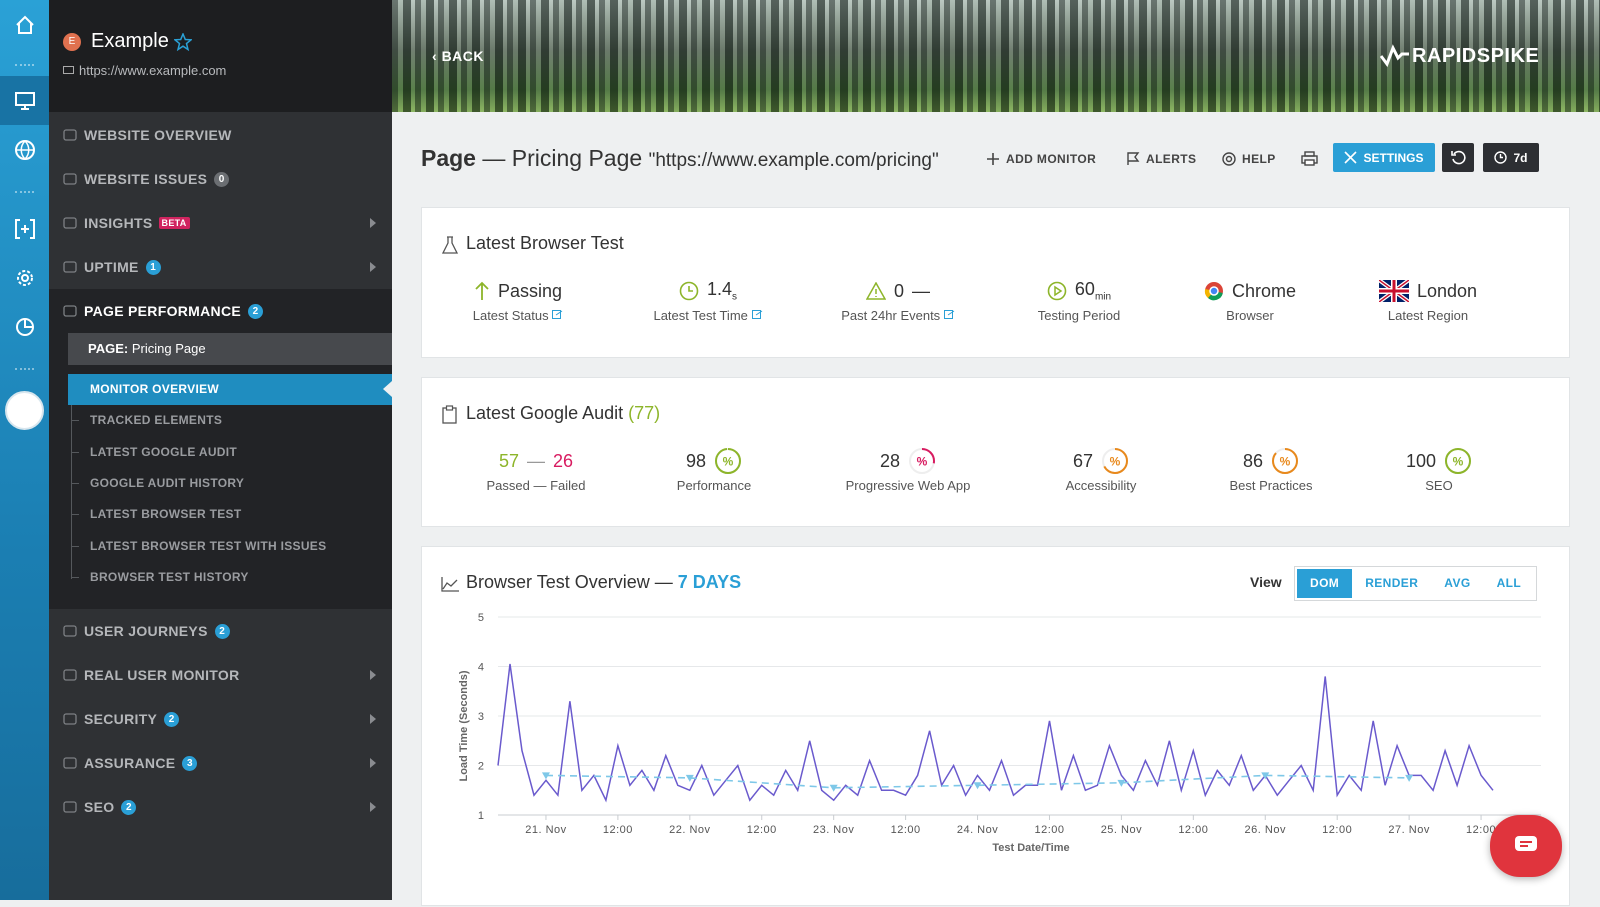 The height and width of the screenshot is (907, 1600). Describe the element at coordinates (714, 485) in the screenshot. I see `score-label: Performance` at that location.